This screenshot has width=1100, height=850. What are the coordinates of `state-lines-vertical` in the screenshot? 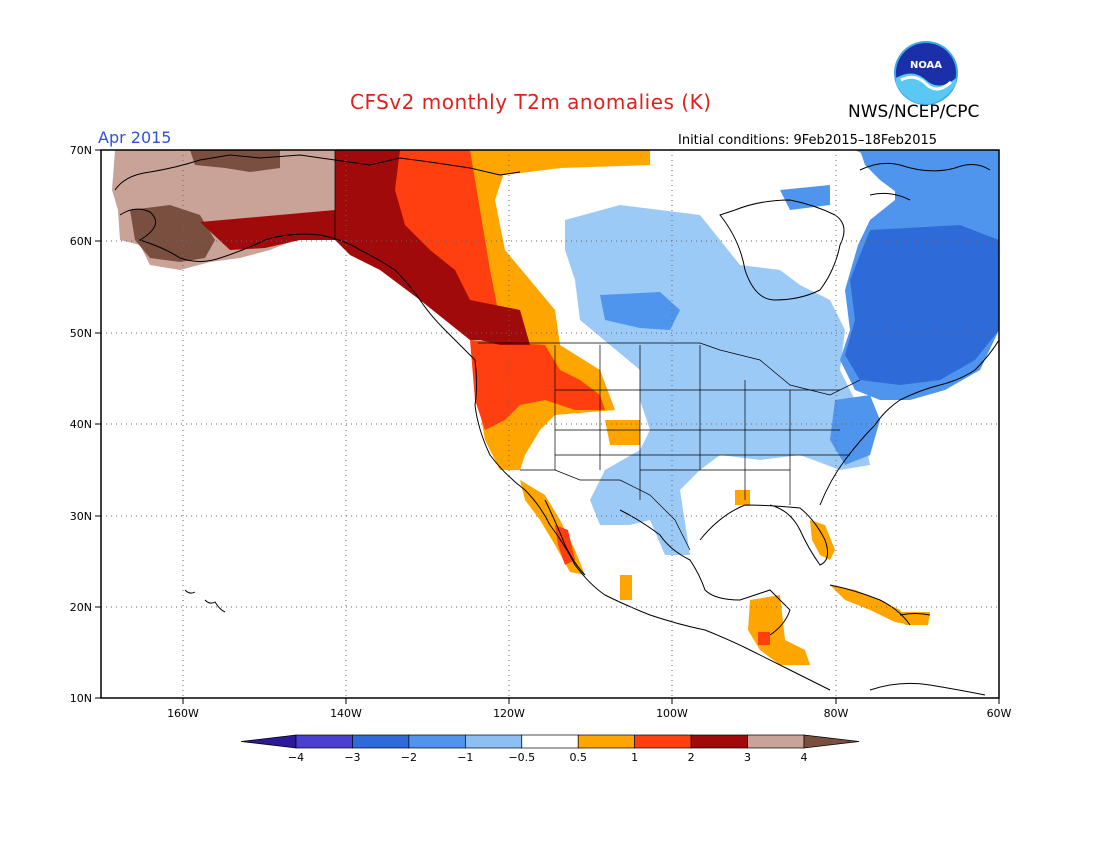 It's located at (672, 425).